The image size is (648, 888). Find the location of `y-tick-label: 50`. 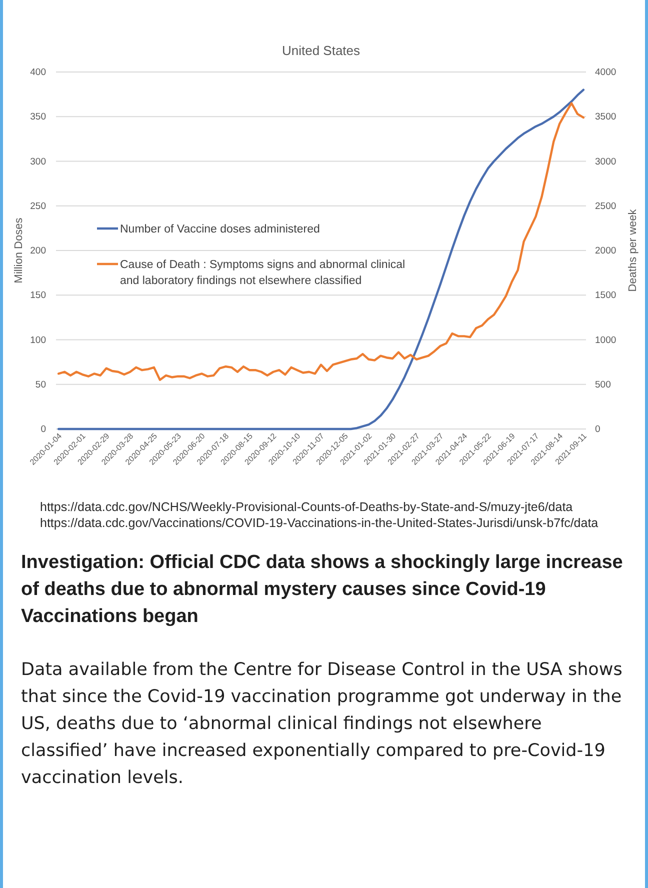

y-tick-label: 50 is located at coordinates (40, 384).